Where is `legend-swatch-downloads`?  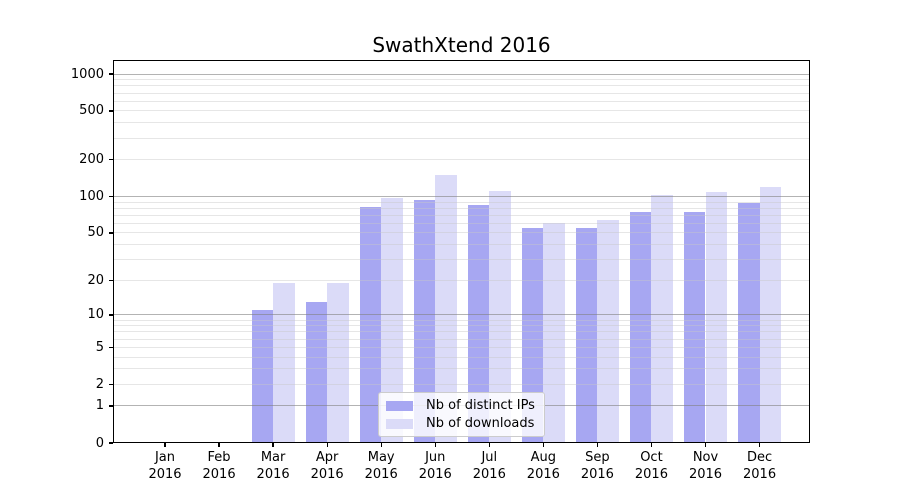 legend-swatch-downloads is located at coordinates (399, 423).